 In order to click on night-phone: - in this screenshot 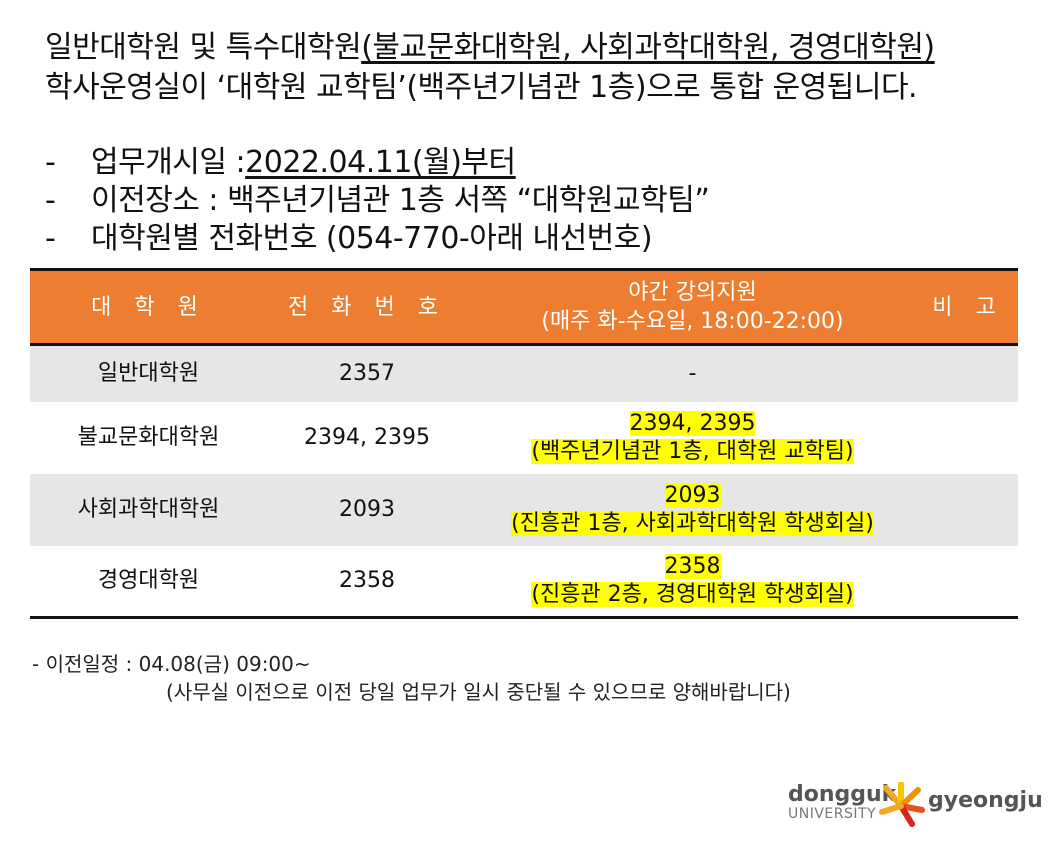, I will do `click(692, 373)`.